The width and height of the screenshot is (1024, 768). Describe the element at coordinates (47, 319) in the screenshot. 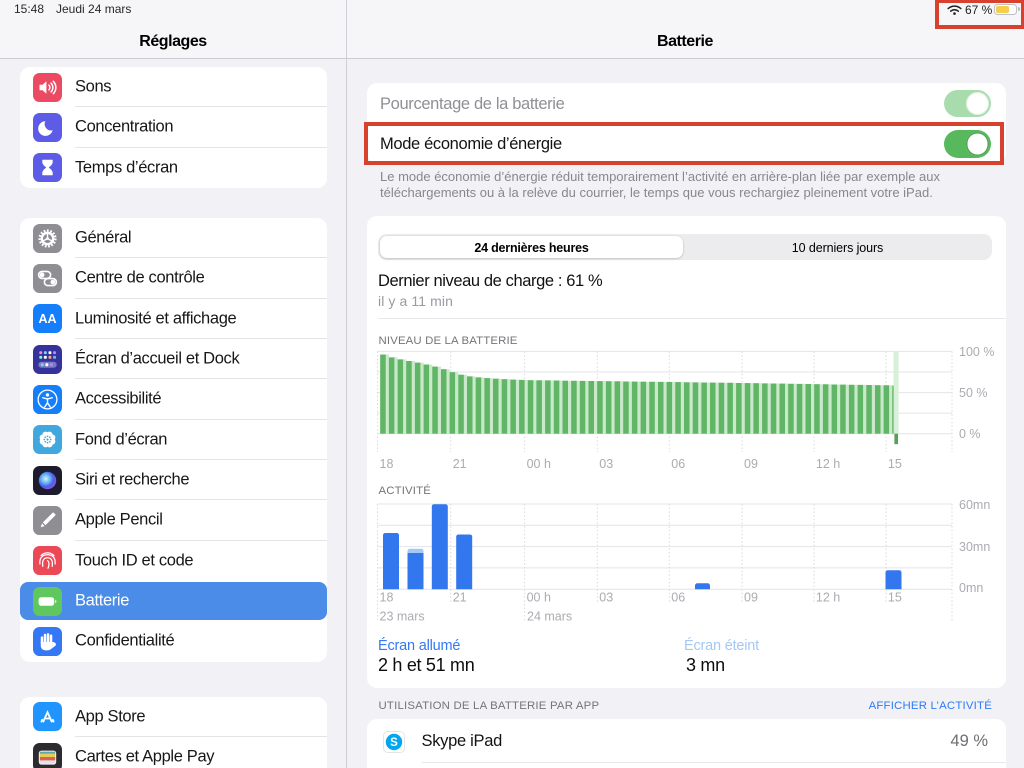

I see `svg-text: AA` at that location.